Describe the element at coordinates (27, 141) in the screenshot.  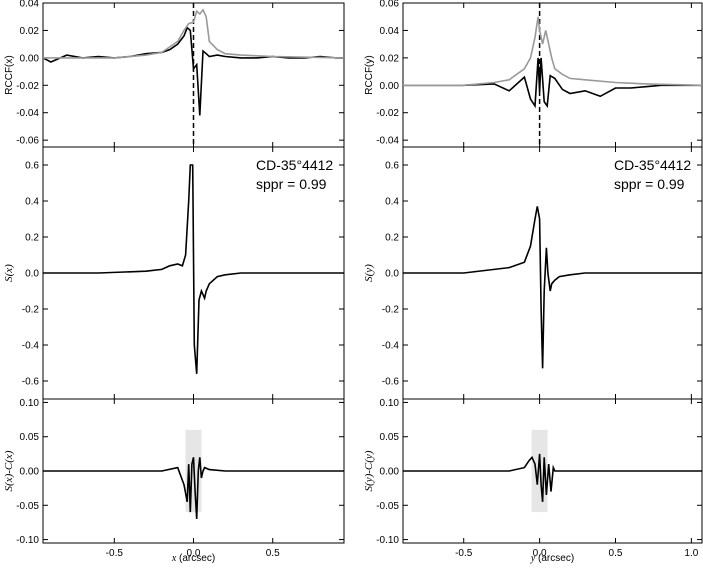
I see `y-tick-label: -0.06` at that location.